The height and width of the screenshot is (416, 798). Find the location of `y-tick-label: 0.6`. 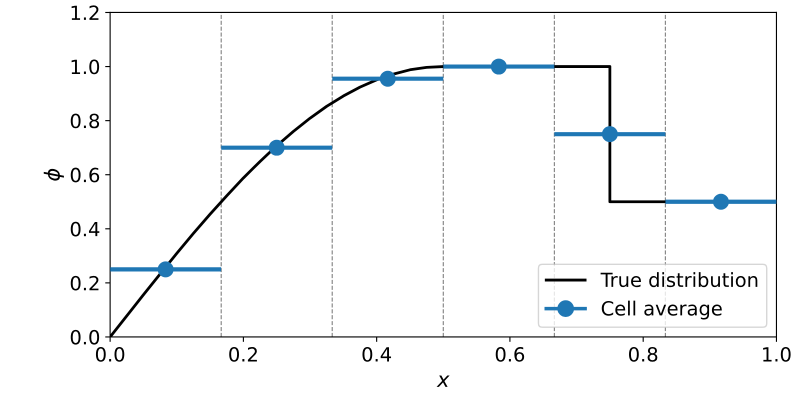

y-tick-label: 0.6 is located at coordinates (85, 175).